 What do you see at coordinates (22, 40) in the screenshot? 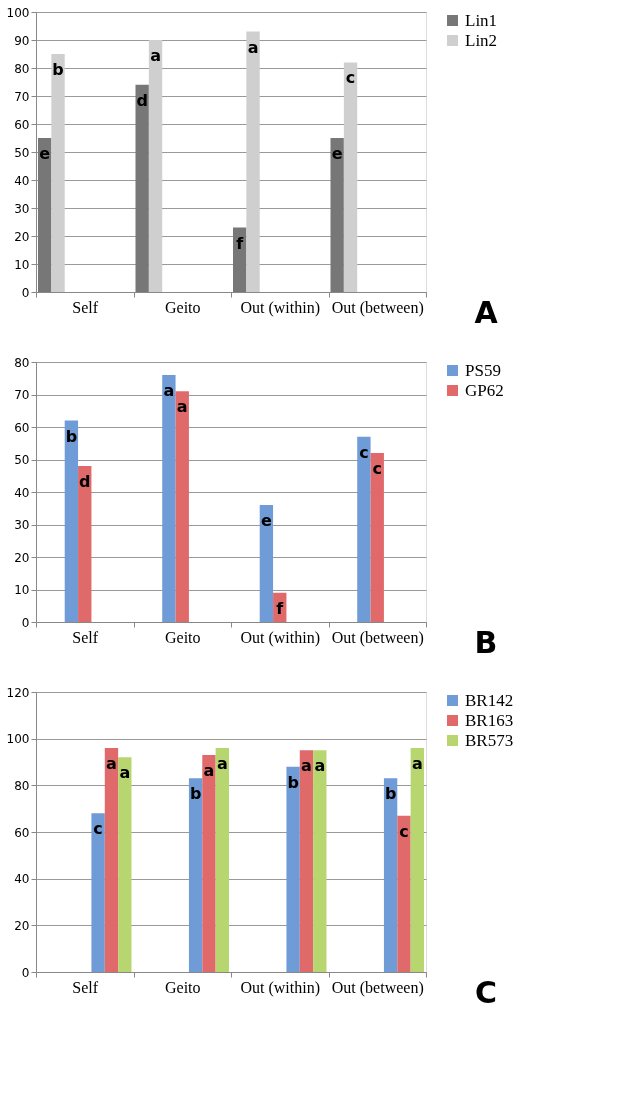
I see `y-tick-label: 90` at bounding box center [22, 40].